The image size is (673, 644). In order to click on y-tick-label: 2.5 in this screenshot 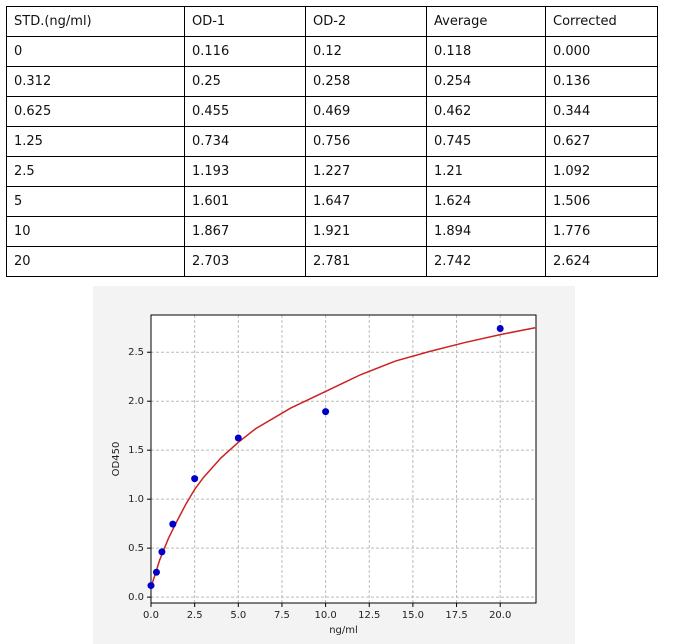, I will do `click(136, 352)`.